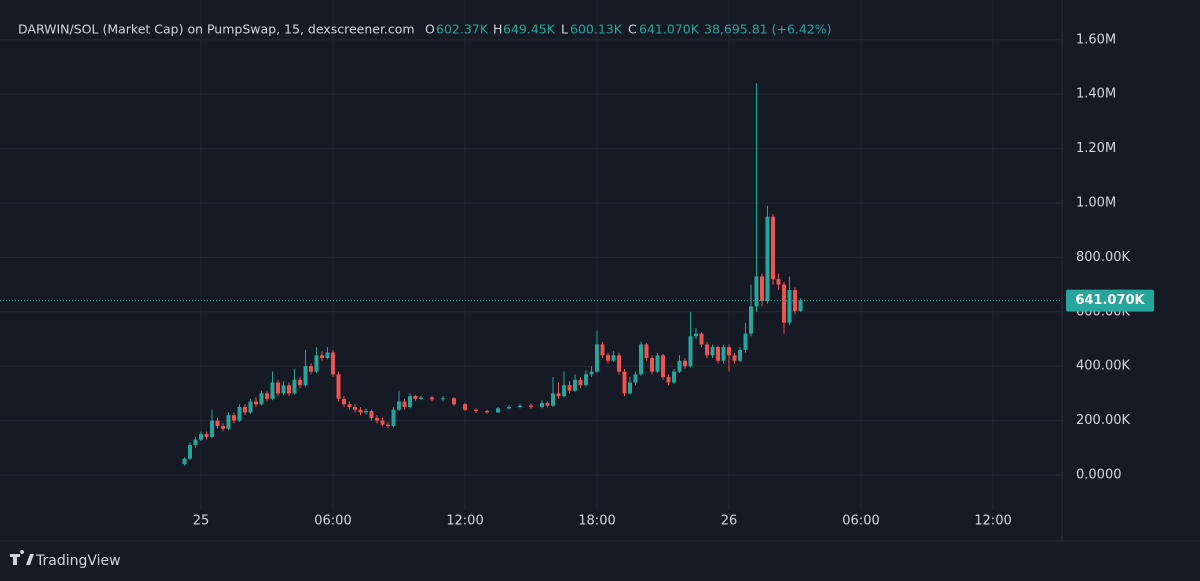 The image size is (1200, 581). What do you see at coordinates (1099, 474) in the screenshot?
I see `y-tick-label: 0.0000` at bounding box center [1099, 474].